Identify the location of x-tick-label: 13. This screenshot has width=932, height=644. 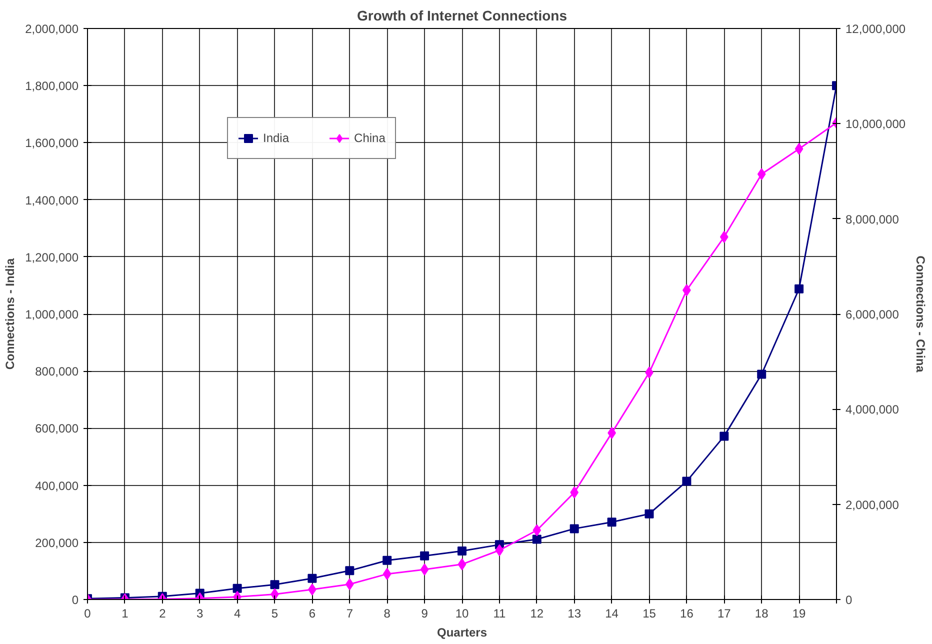
(575, 613).